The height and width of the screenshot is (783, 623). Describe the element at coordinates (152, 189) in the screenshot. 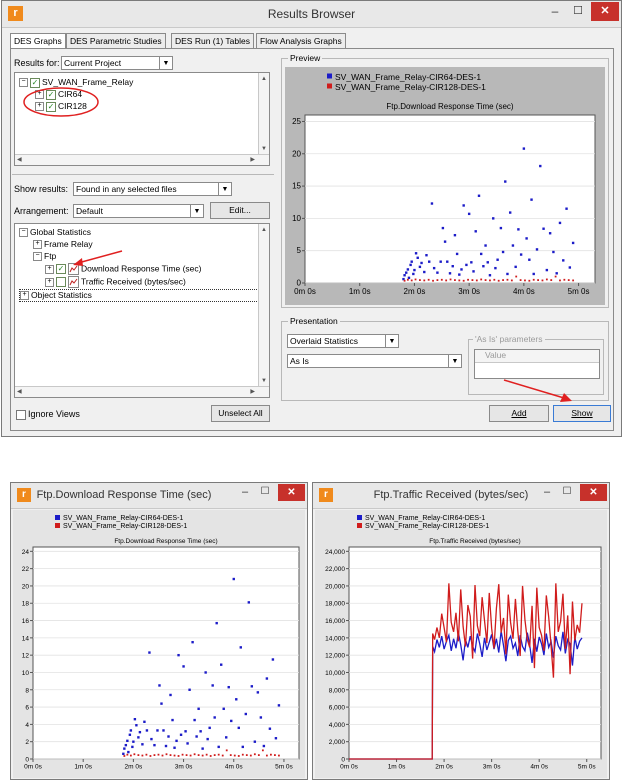

I see `show-results-dropdown: Found in any selected files ▼` at that location.